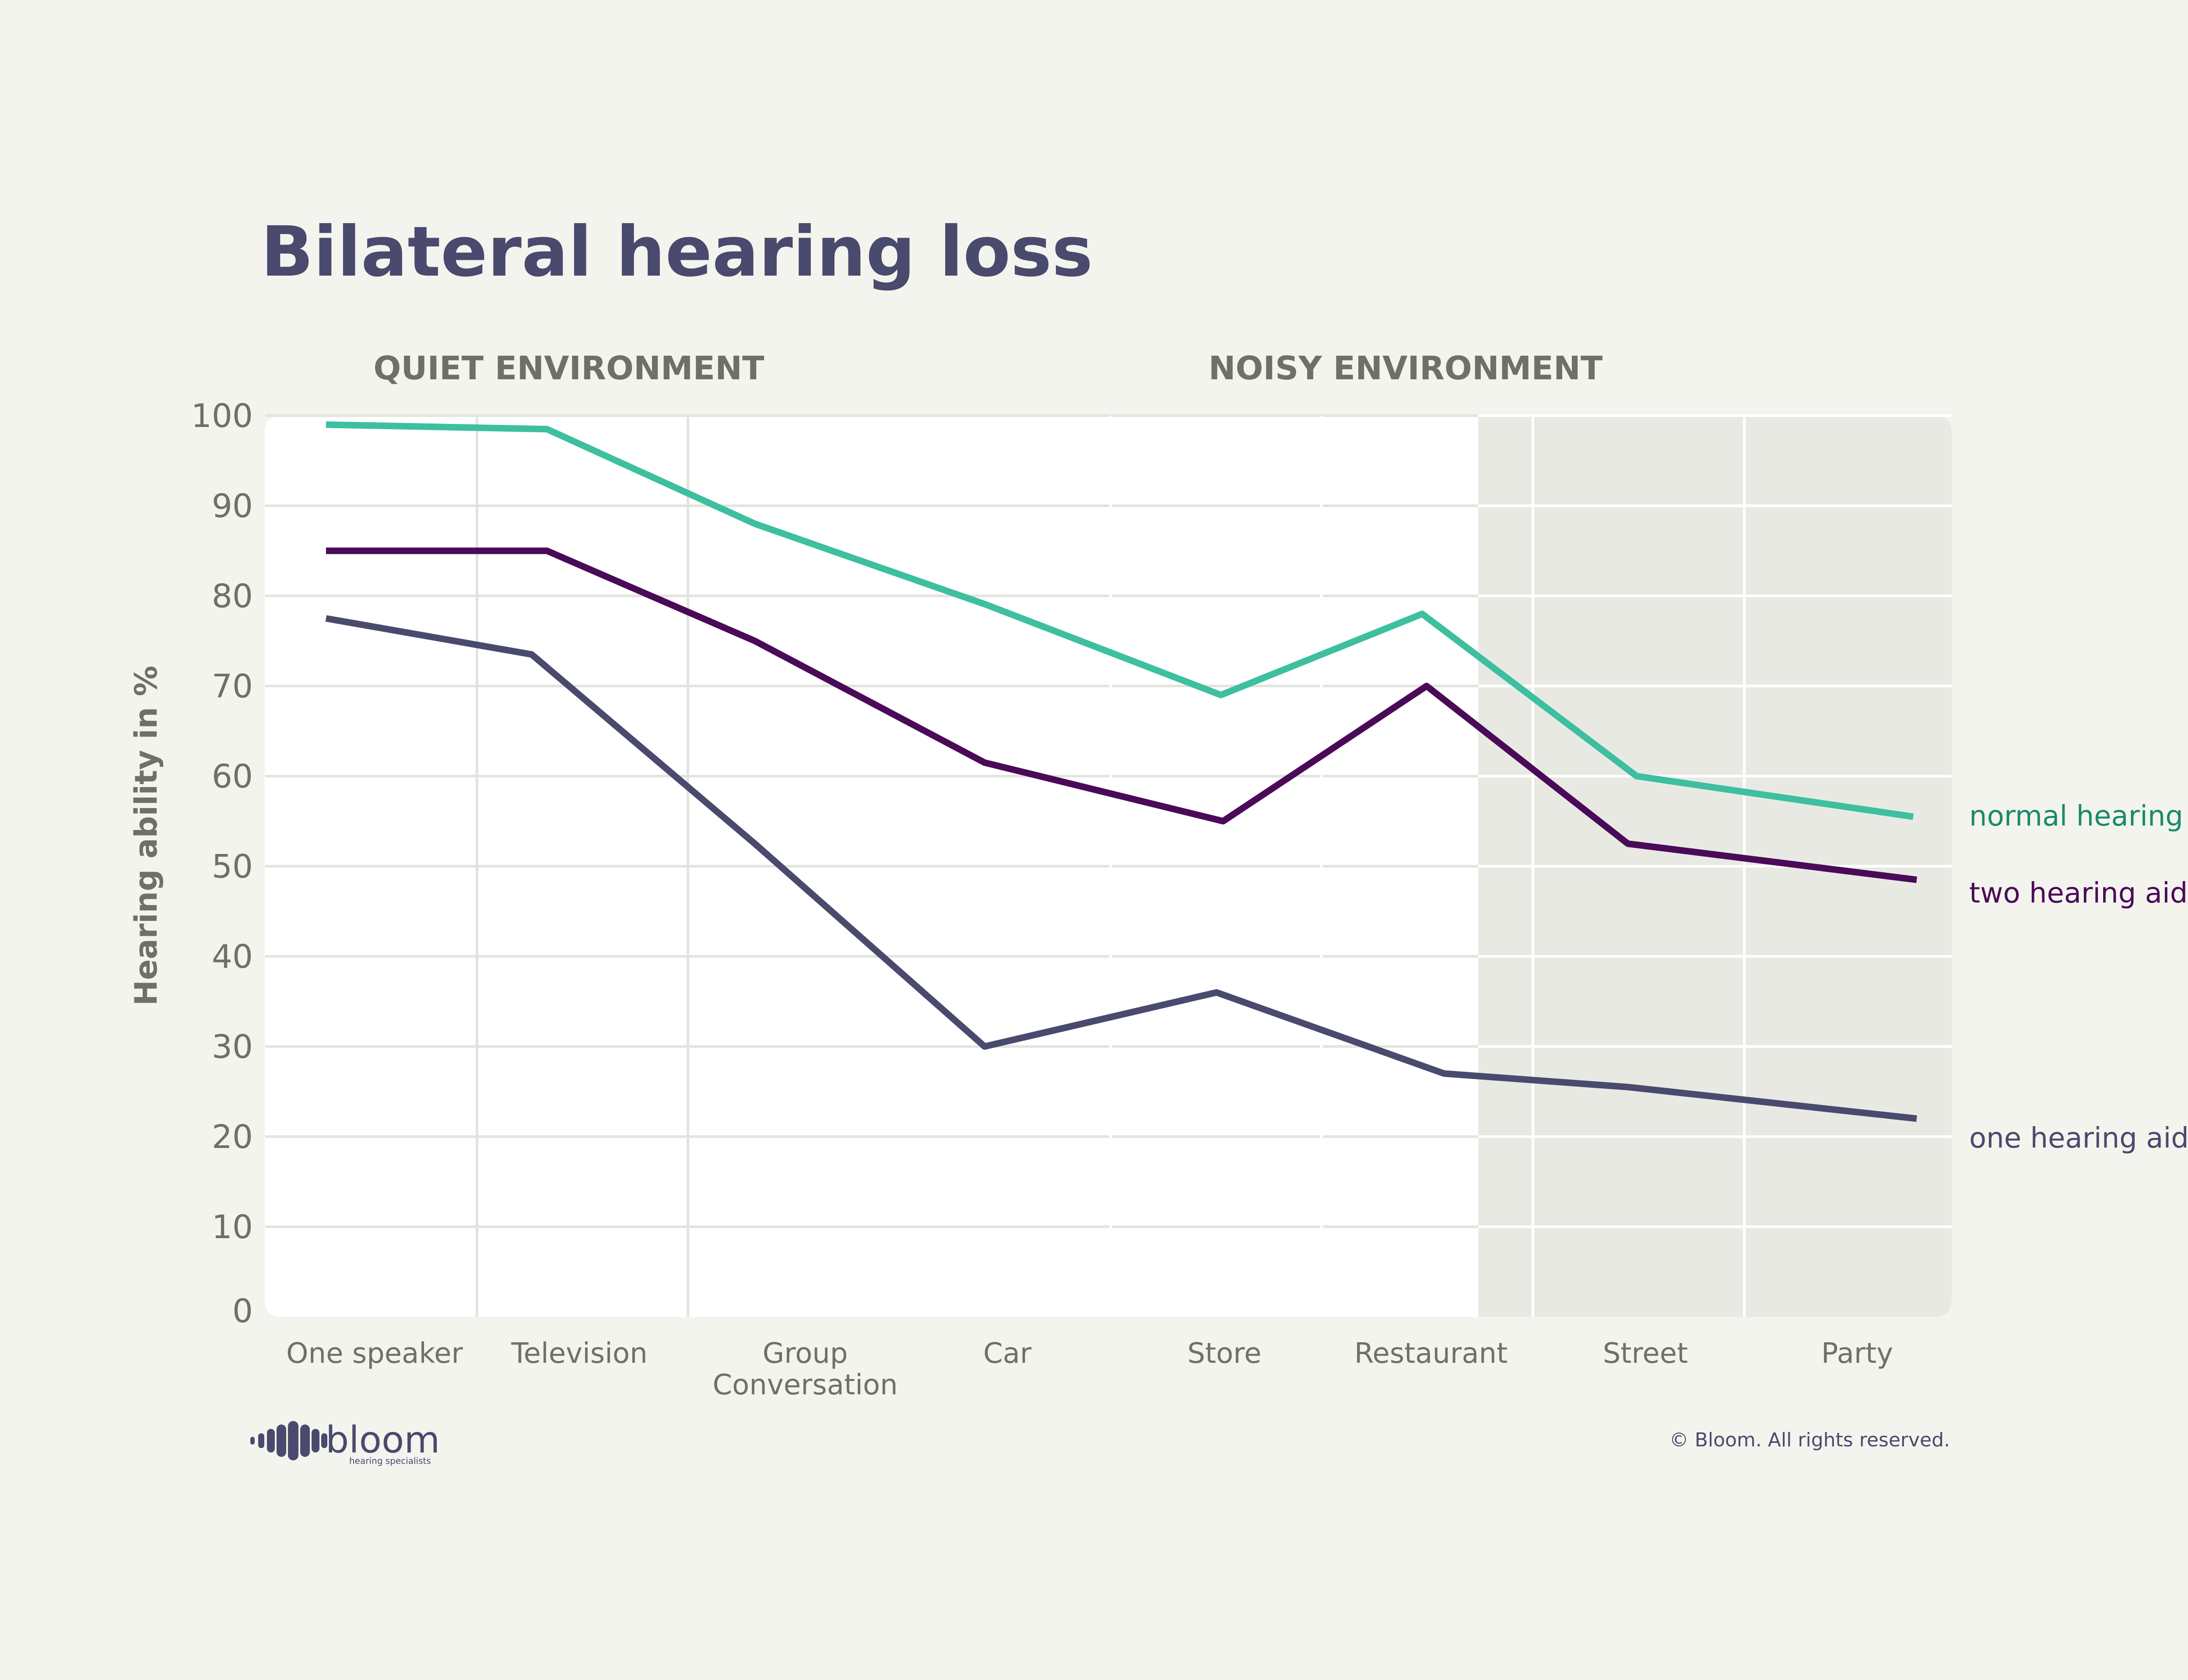 Image resolution: width=2188 pixels, height=1680 pixels. I want to click on y-tick-label: 40, so click(232, 957).